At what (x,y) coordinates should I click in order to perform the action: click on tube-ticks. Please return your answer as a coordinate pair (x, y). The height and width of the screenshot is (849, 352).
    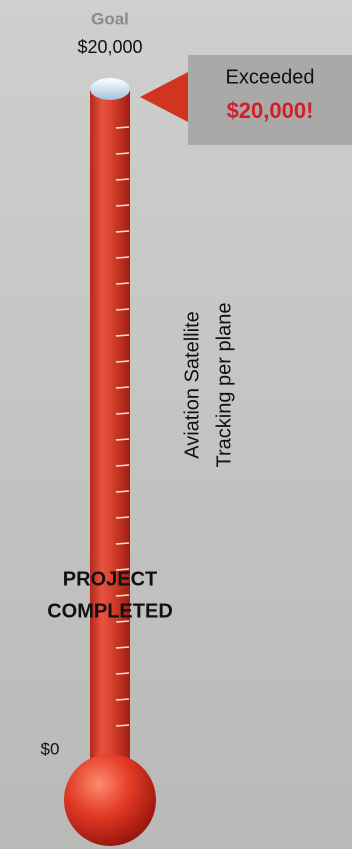
    Looking at the image, I should click on (122, 426).